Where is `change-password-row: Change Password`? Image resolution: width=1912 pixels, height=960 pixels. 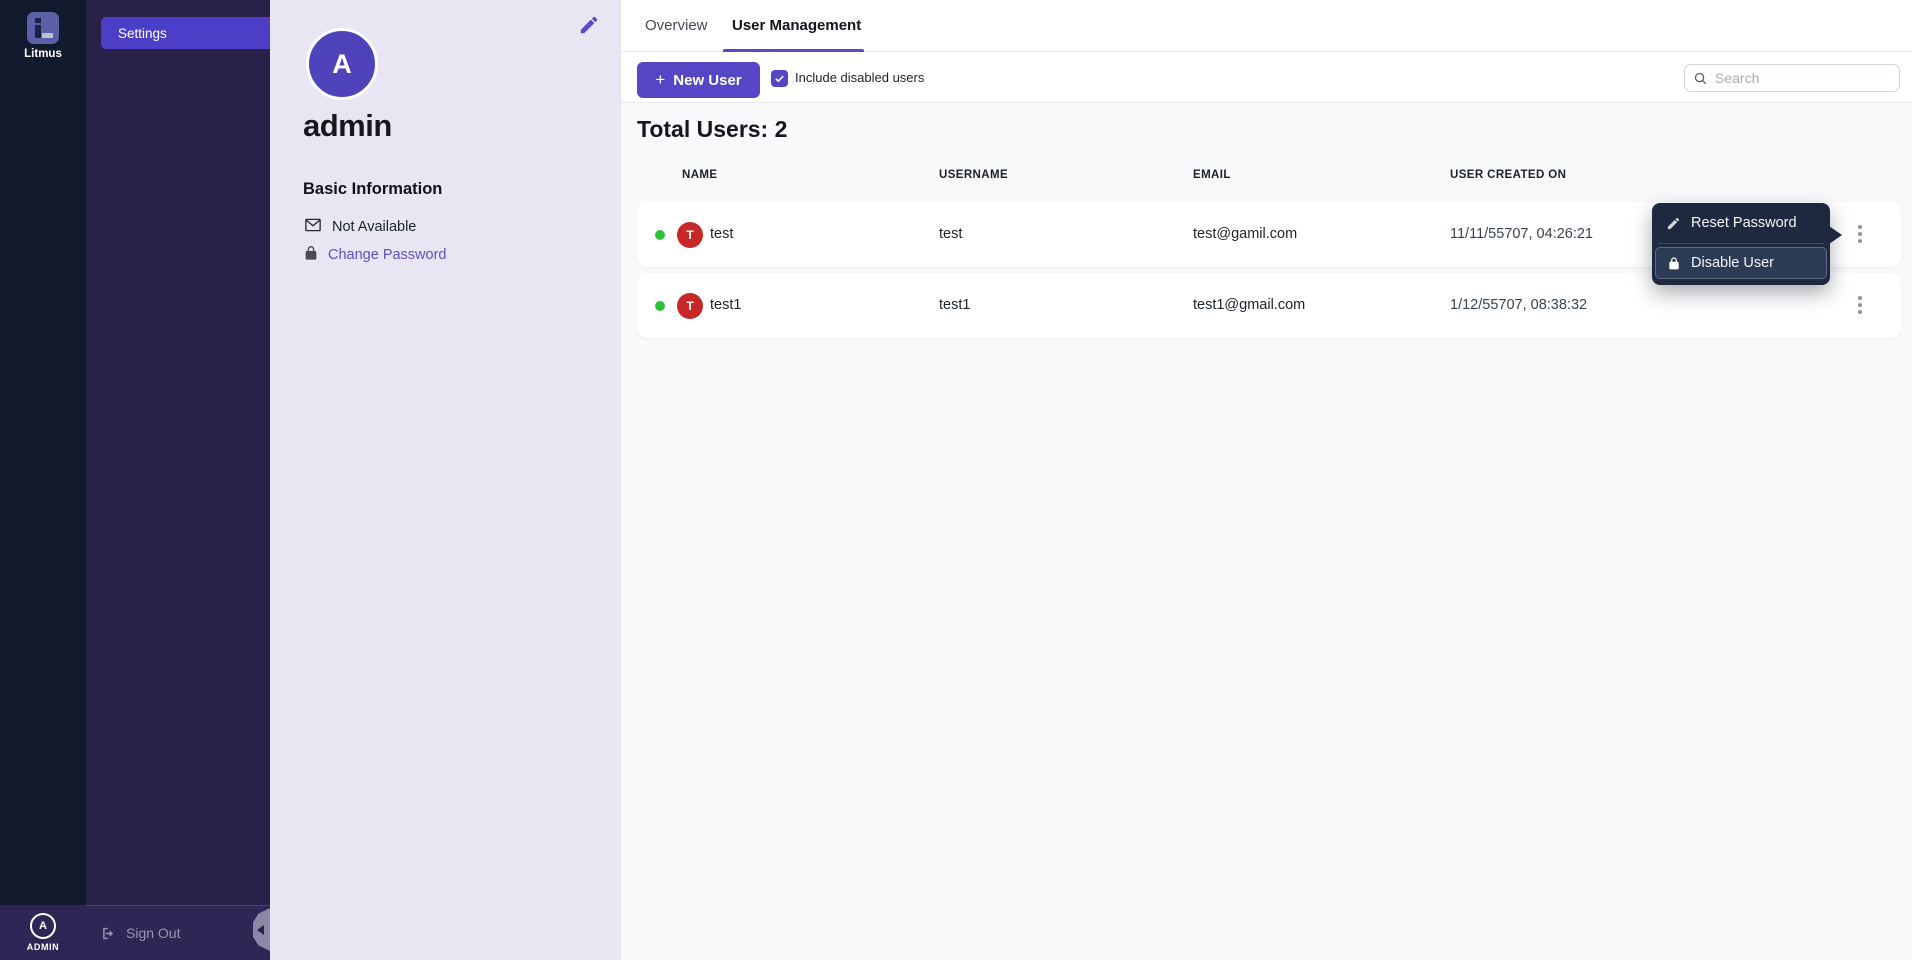 change-password-row: Change Password is located at coordinates (375, 255).